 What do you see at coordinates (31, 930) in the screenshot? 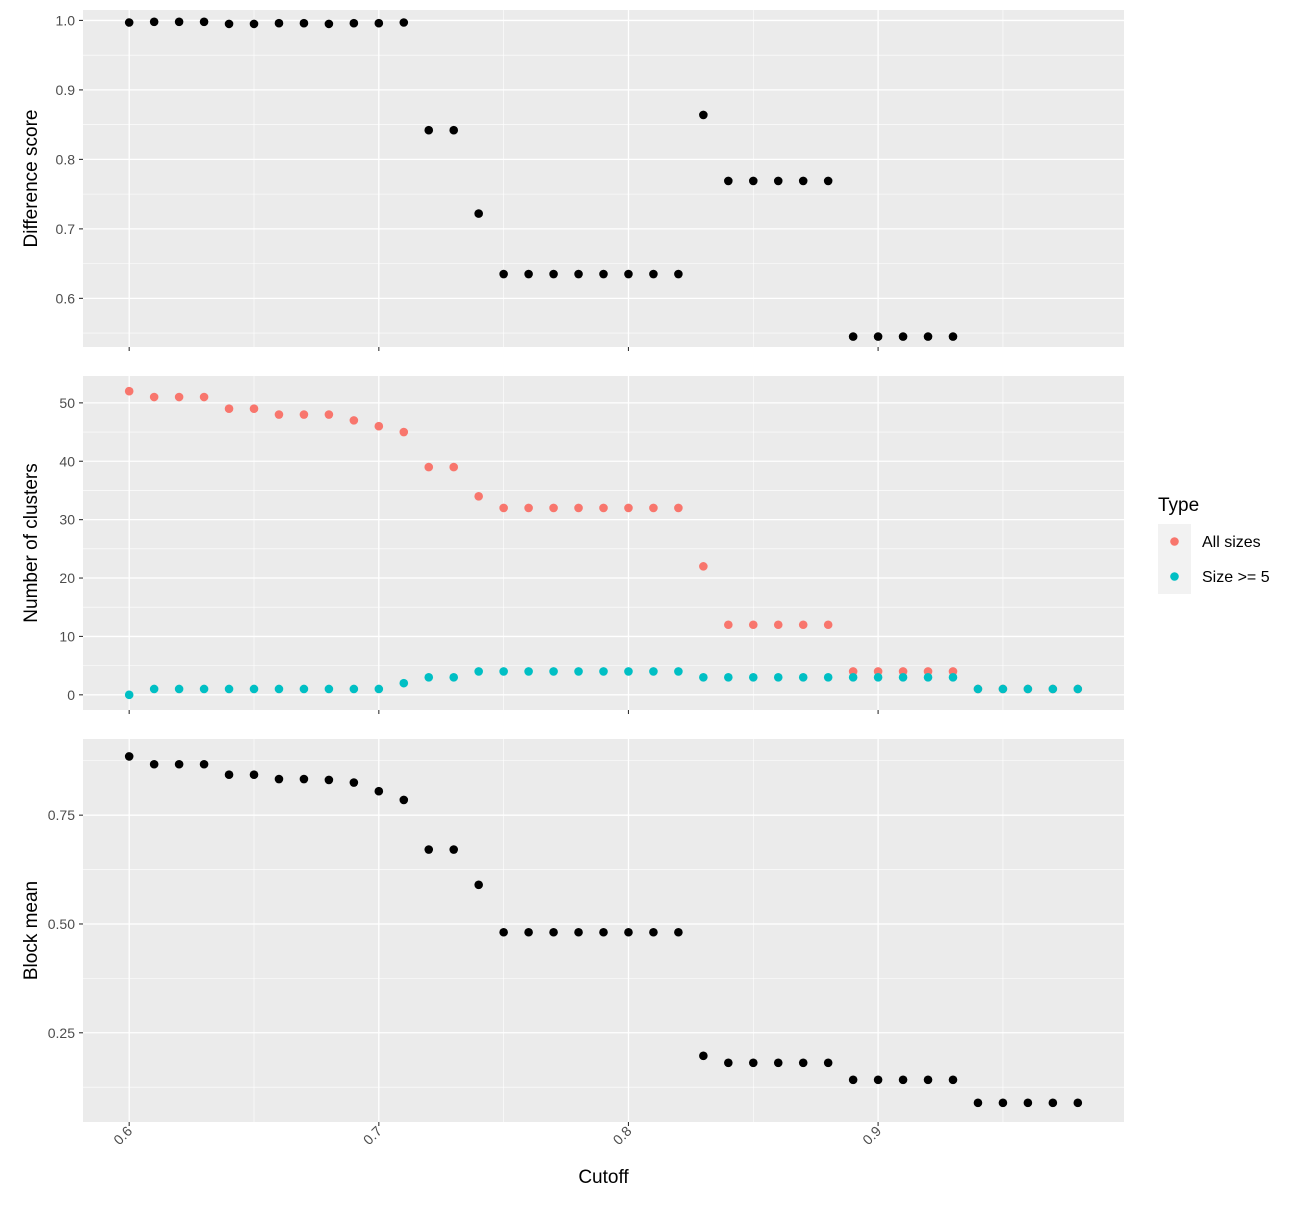
I see `y-axis-title-3: Block mean` at bounding box center [31, 930].